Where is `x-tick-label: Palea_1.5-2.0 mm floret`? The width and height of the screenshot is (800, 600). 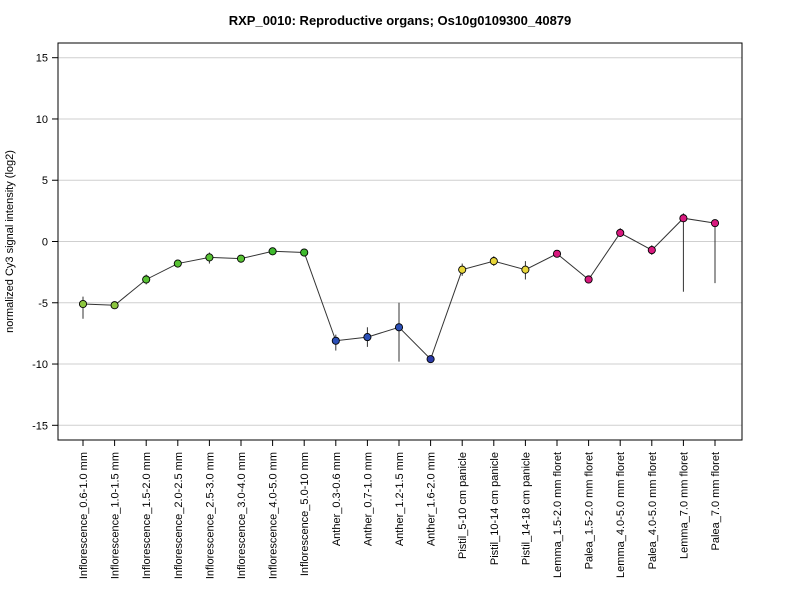 x-tick-label: Palea_1.5-2.0 mm floret is located at coordinates (590, 510).